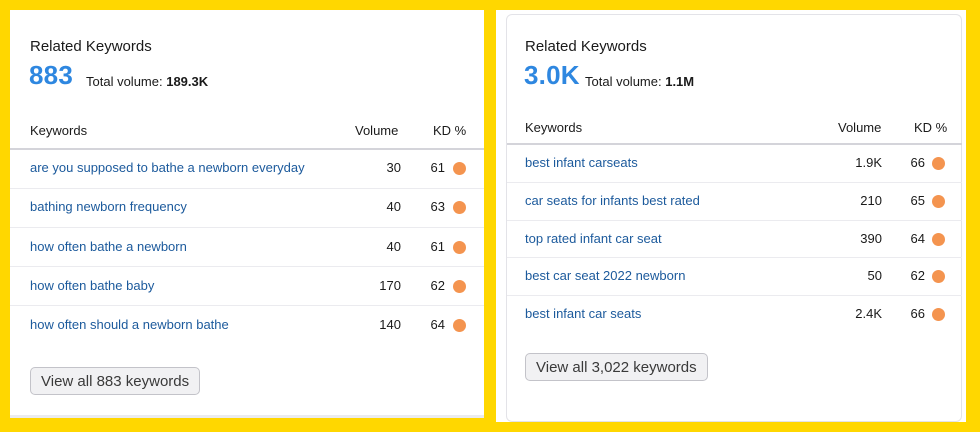 This screenshot has width=980, height=432. Describe the element at coordinates (92, 285) in the screenshot. I see `keyword-link: how often bathe baby` at that location.